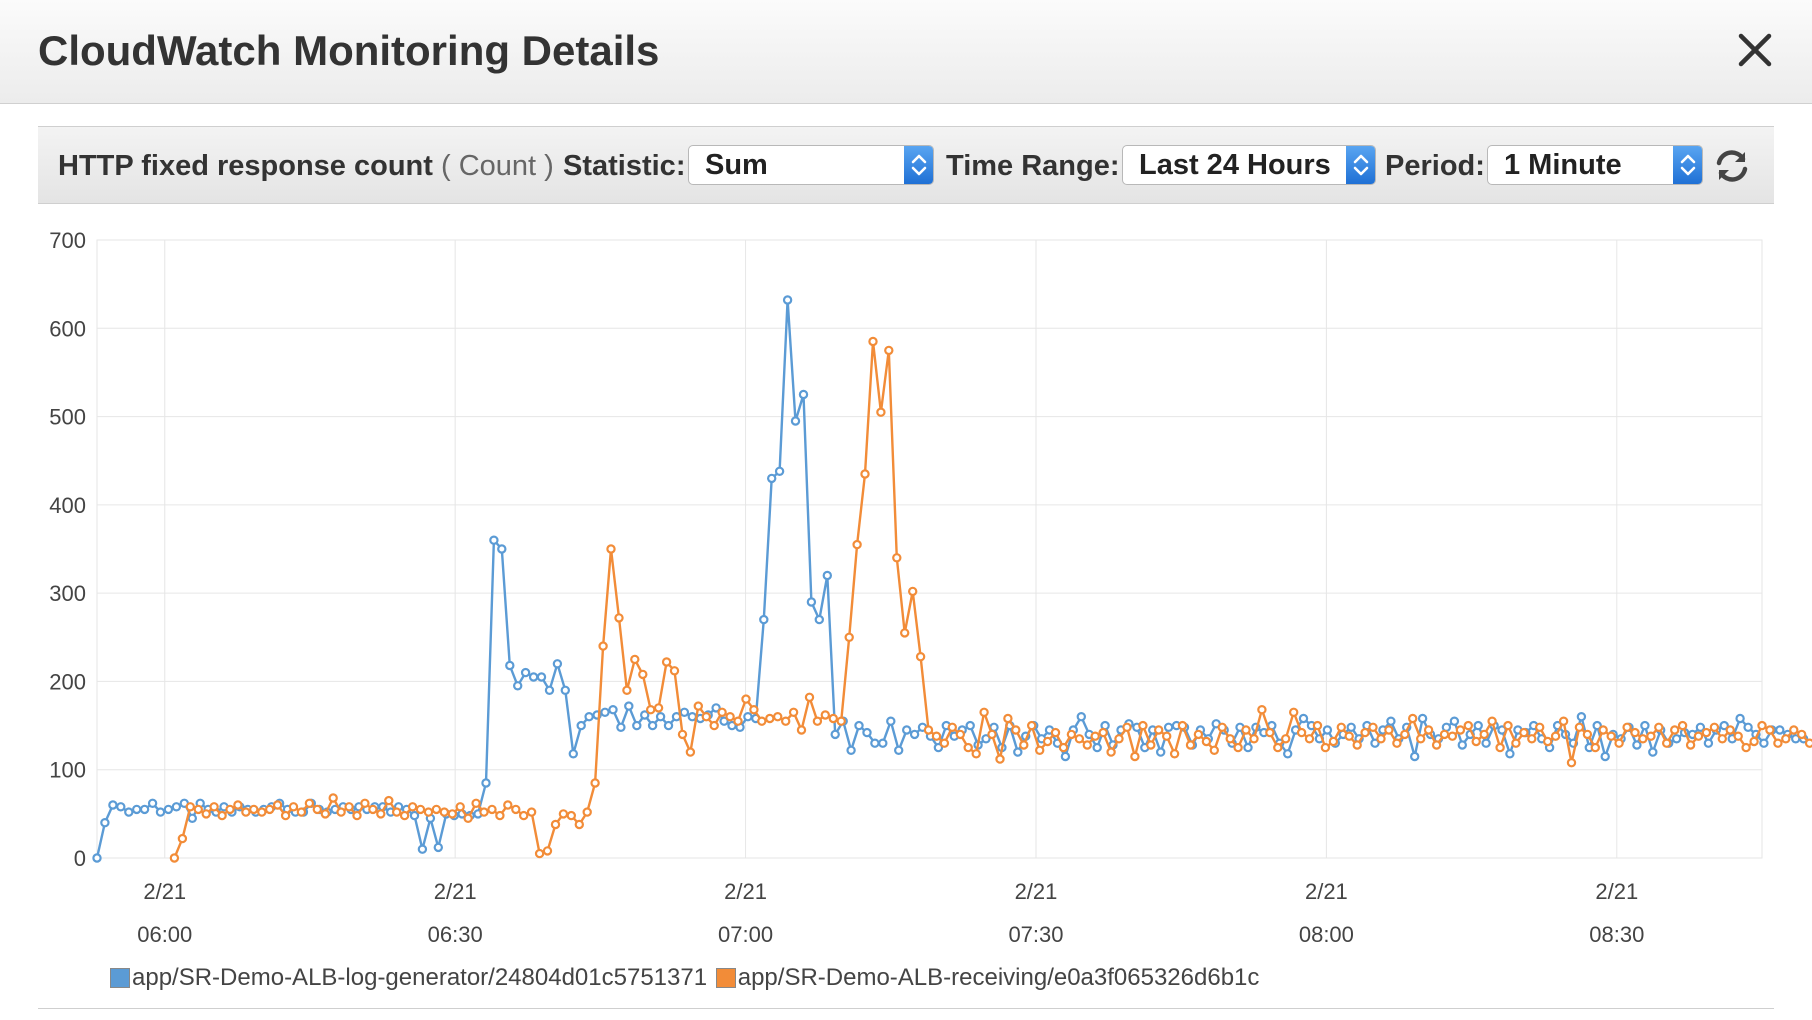 The width and height of the screenshot is (1812, 1020). What do you see at coordinates (1249, 165) in the screenshot?
I see `time-range-select: Last 24 Hours` at bounding box center [1249, 165].